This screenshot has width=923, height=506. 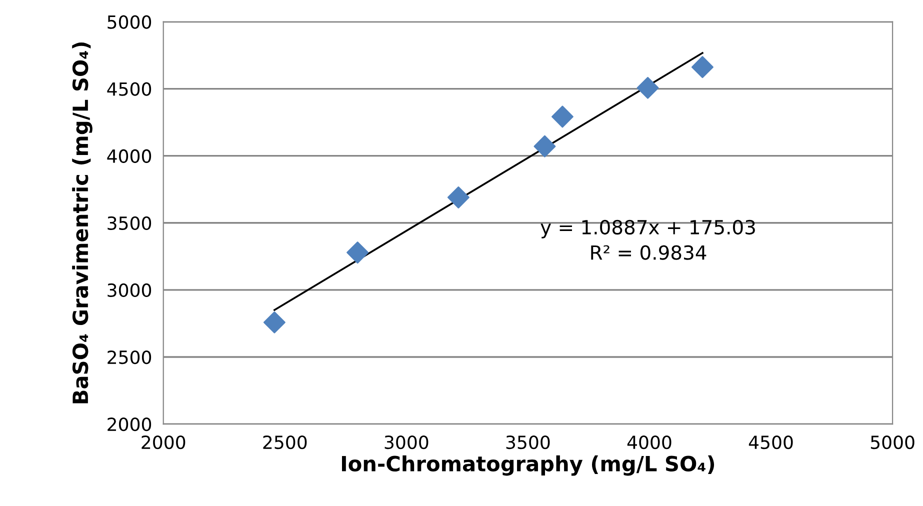 What do you see at coordinates (648, 252) in the screenshot?
I see `annotation: R² = 0.9834` at bounding box center [648, 252].